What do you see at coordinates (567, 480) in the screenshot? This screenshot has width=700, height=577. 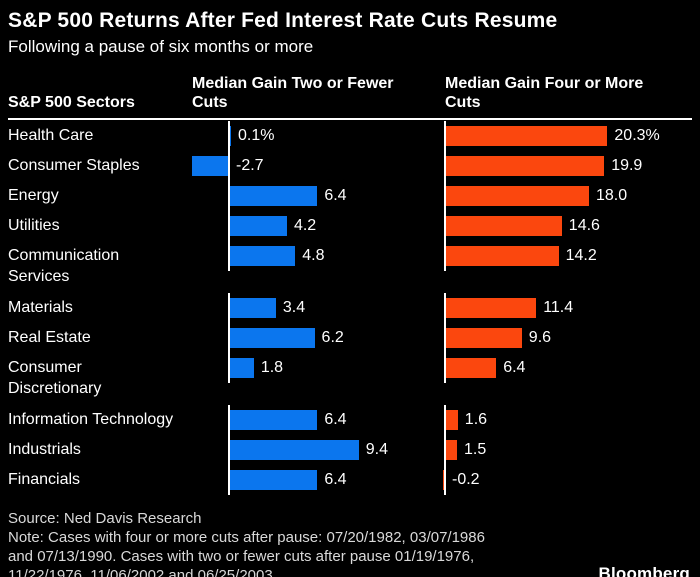 I see `bar-cell-four-or-more: -0.2` at bounding box center [567, 480].